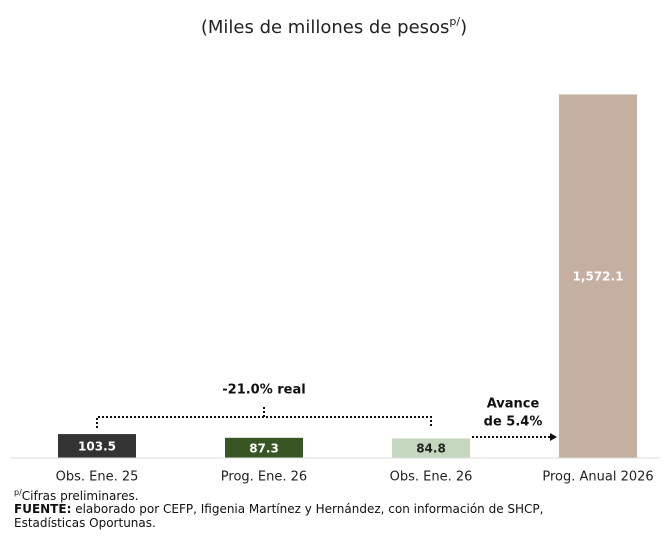 This screenshot has height=538, width=667. Describe the element at coordinates (597, 477) in the screenshot. I see `x-tick-label: Prog. Anual 2026` at that location.